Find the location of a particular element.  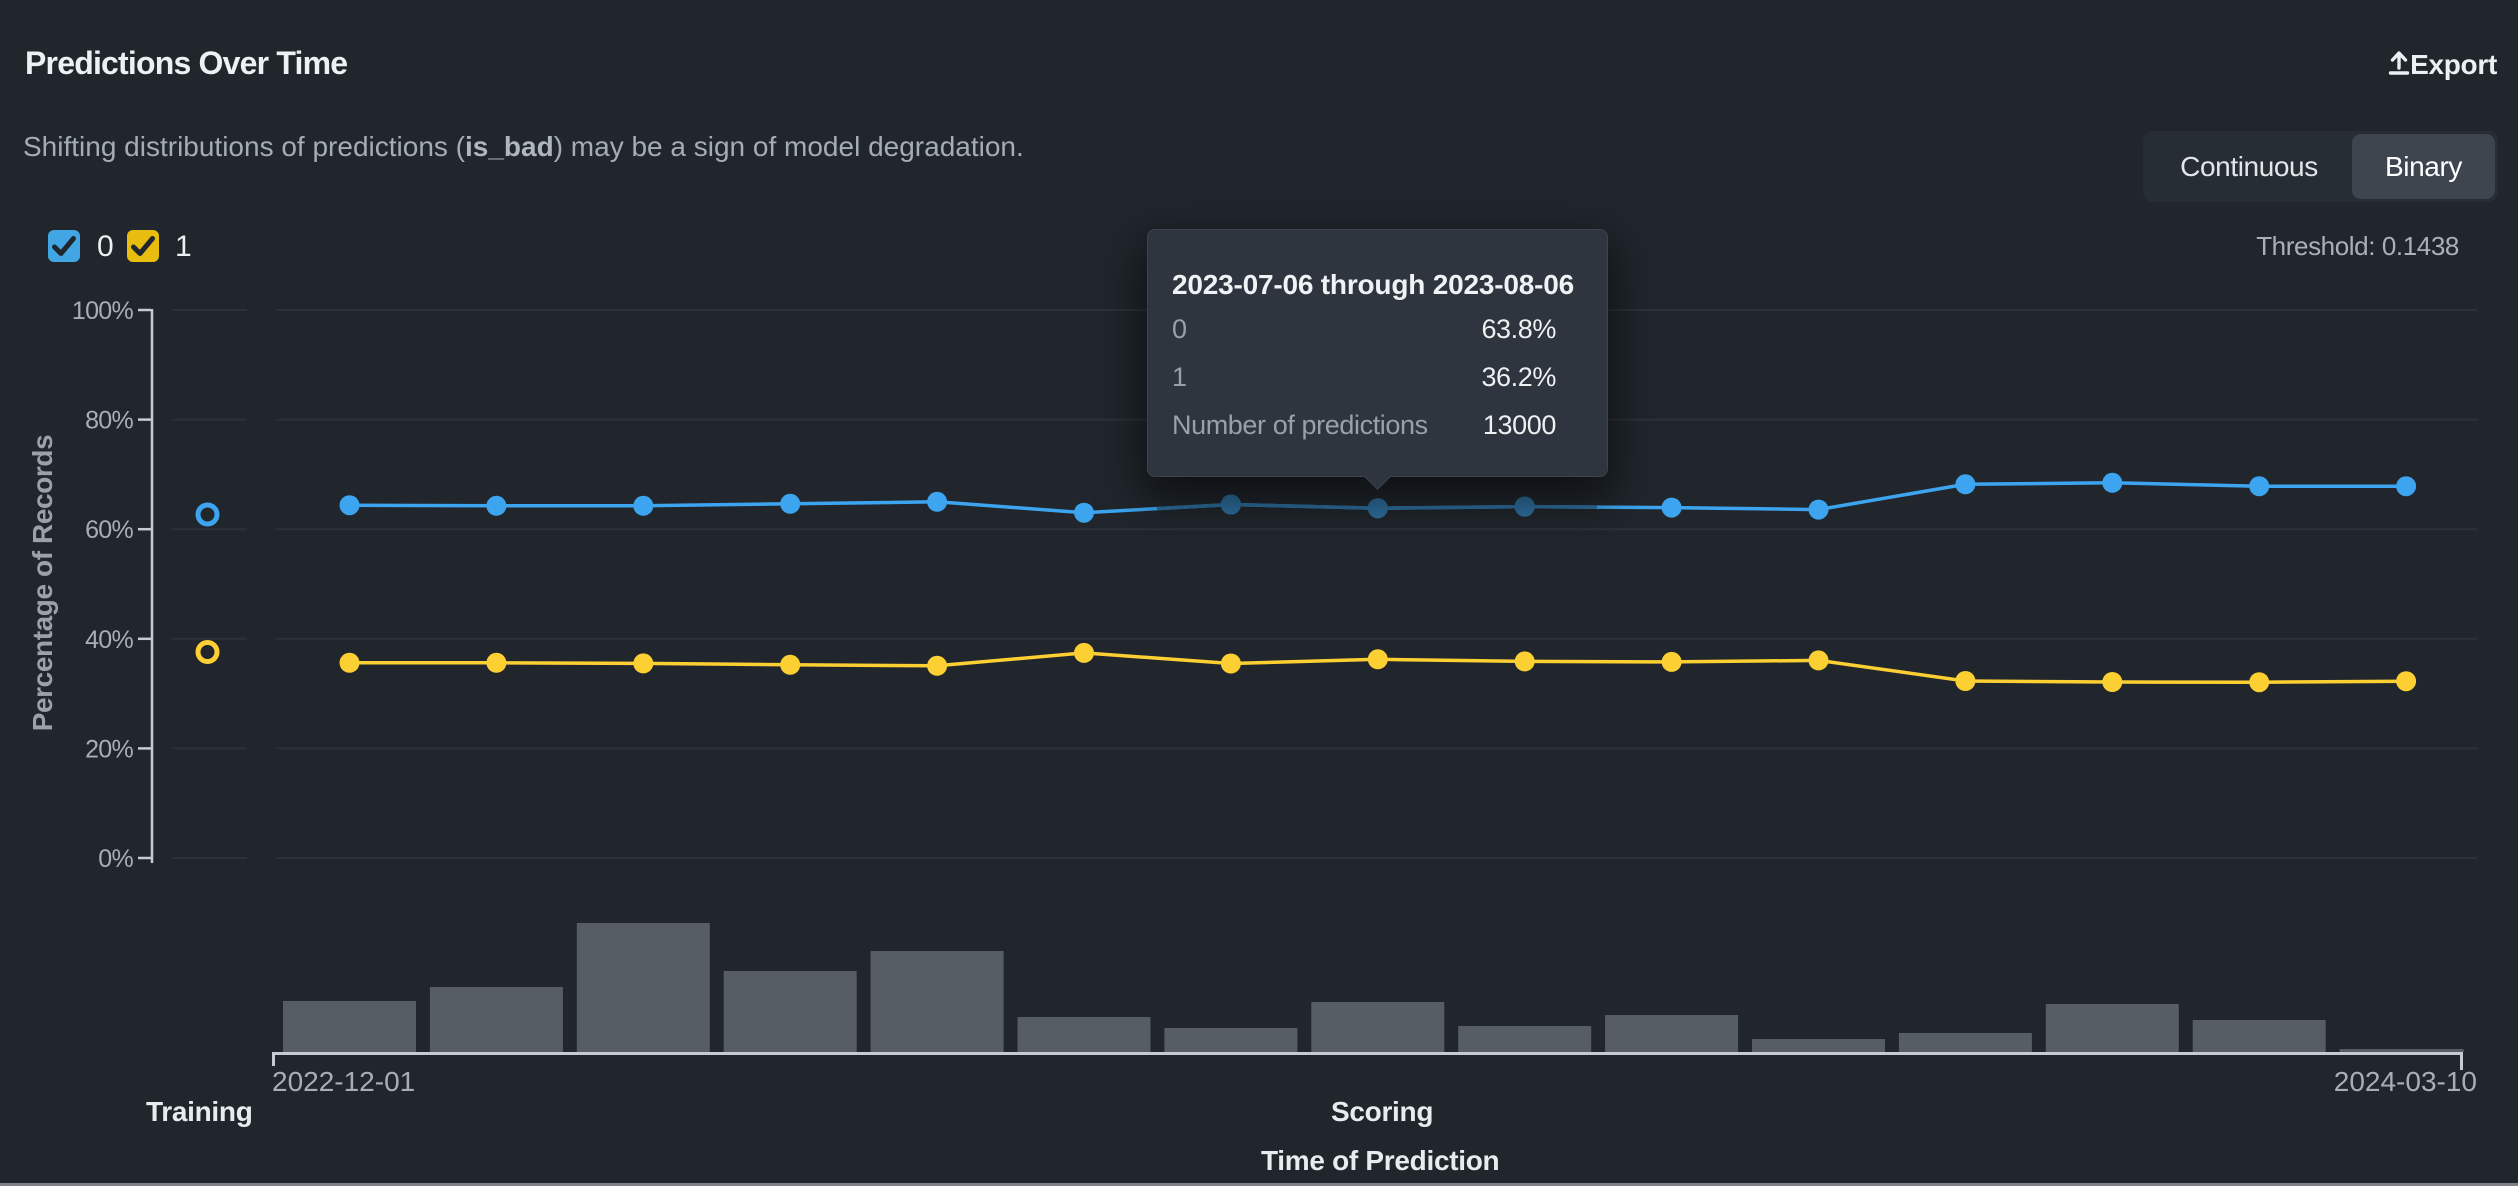

svg-text: 2024-03-10 is located at coordinates (2405, 1081).